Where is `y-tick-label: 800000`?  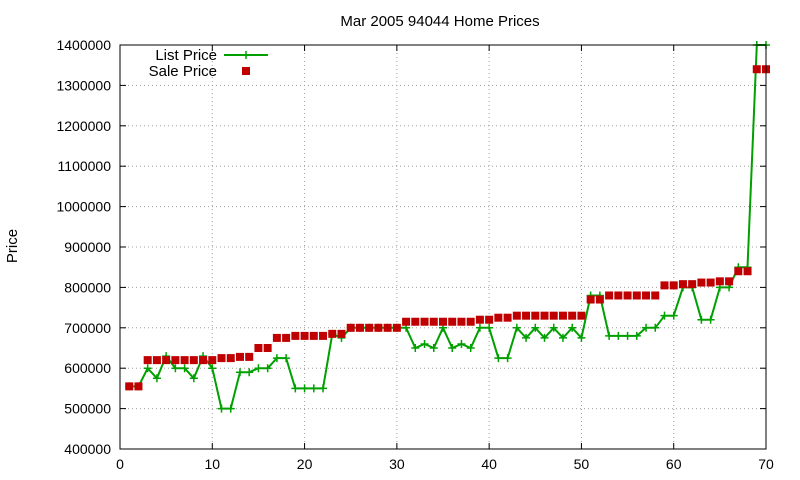 y-tick-label: 800000 is located at coordinates (87, 287).